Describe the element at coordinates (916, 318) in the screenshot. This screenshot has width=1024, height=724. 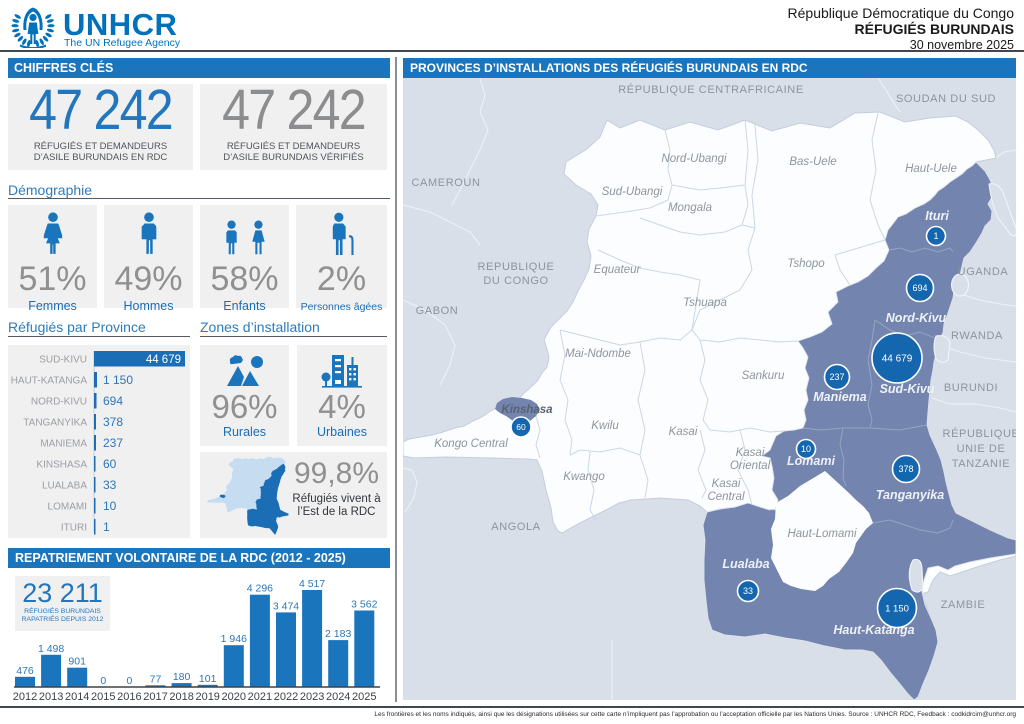
I see `svg-text: Nord-Kivu` at that location.